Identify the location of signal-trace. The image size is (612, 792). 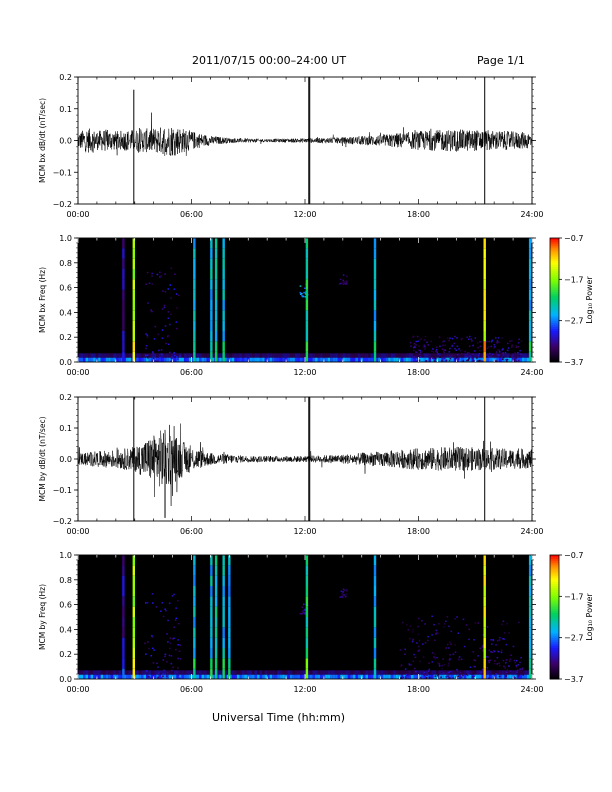
(305, 465).